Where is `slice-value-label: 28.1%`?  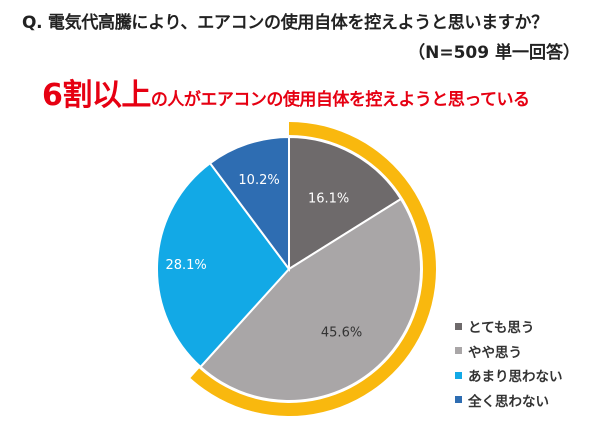 slice-value-label: 28.1% is located at coordinates (185, 265).